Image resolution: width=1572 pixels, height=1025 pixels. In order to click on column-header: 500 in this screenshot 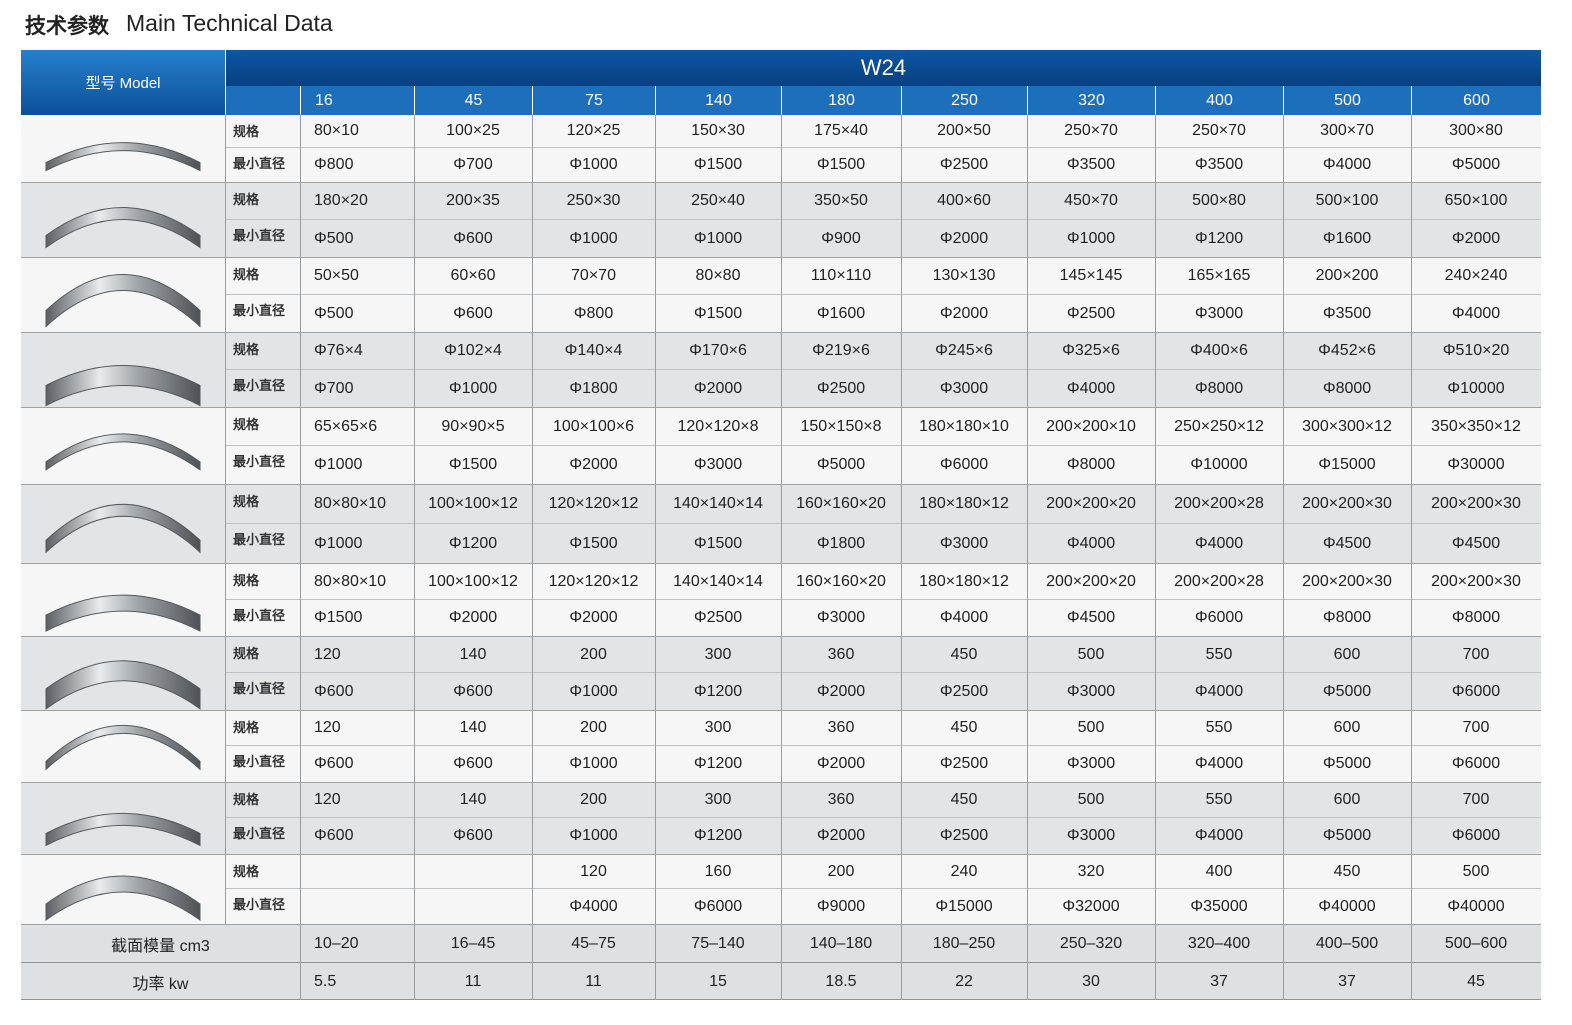, I will do `click(1347, 100)`.